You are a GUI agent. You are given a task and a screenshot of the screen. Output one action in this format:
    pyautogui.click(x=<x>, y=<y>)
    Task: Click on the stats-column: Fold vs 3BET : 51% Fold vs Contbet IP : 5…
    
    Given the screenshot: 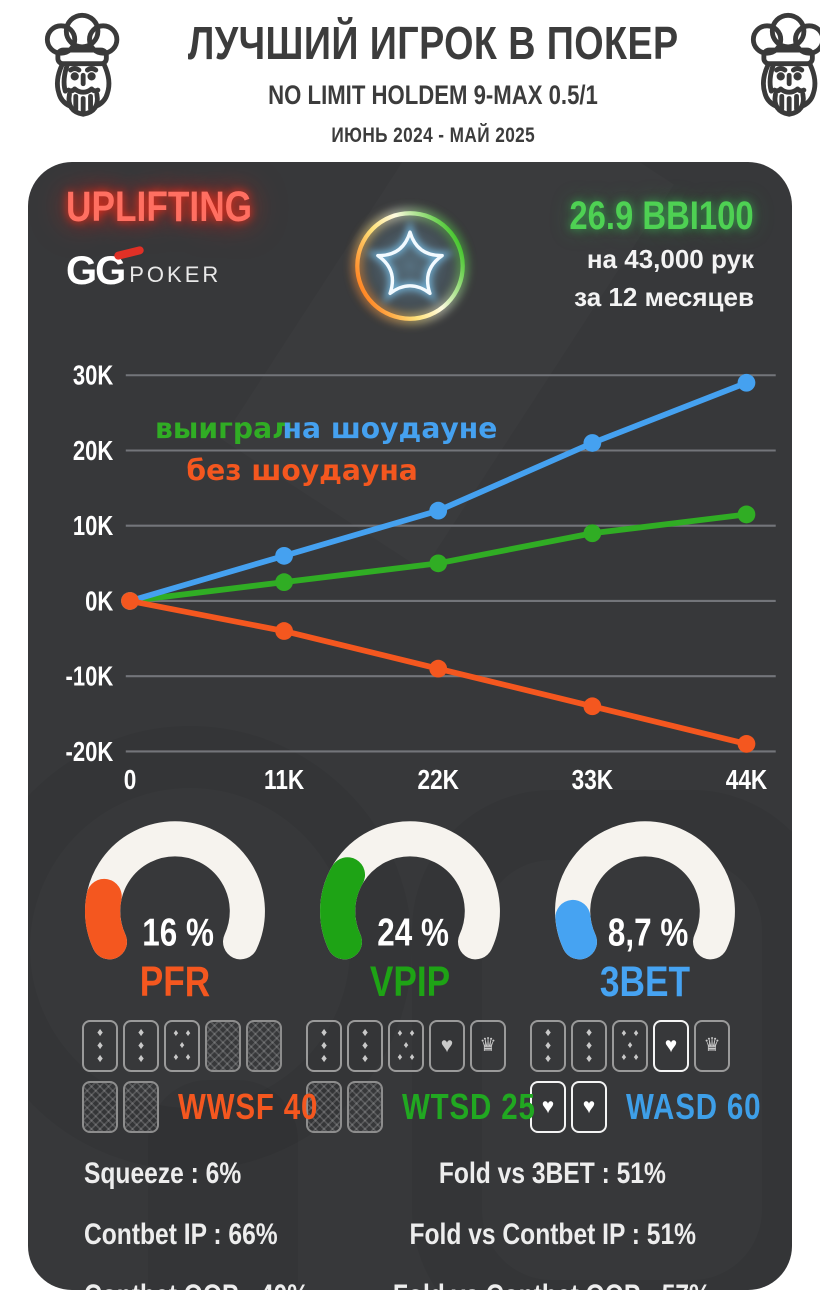 What is the action you would take?
    pyautogui.click(x=552, y=1223)
    